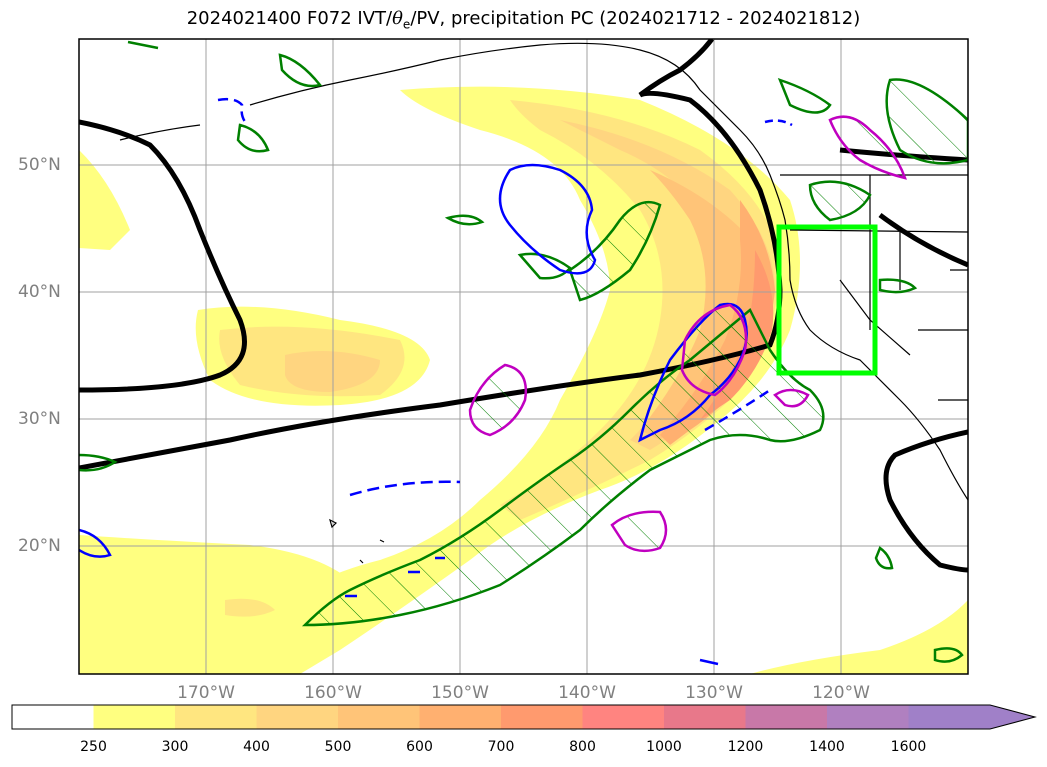 This screenshot has width=1047, height=767. Describe the element at coordinates (827, 747) in the screenshot. I see `colorbar-tick-label: 1400` at that location.